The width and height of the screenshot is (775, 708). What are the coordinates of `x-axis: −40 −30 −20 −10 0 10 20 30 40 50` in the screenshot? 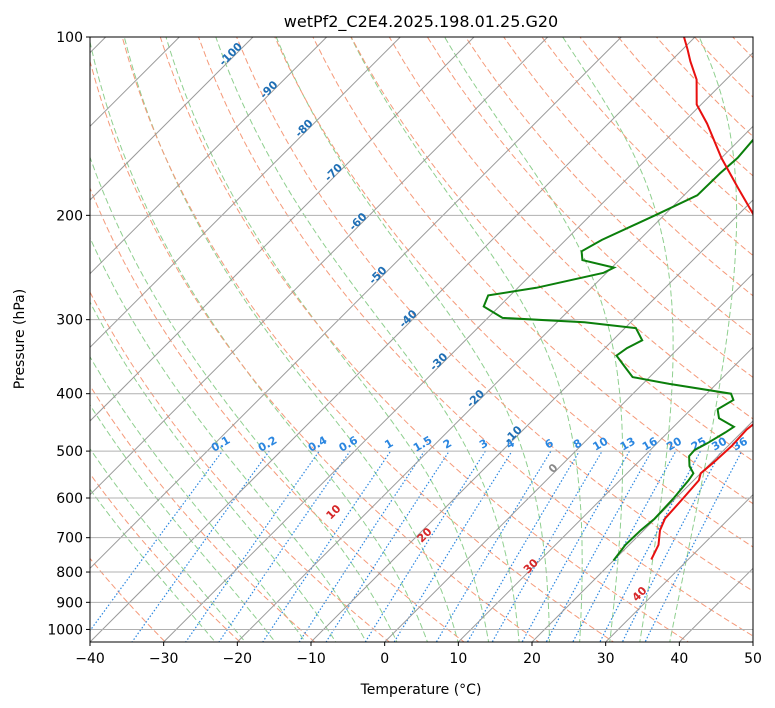 It's located at (418, 654).